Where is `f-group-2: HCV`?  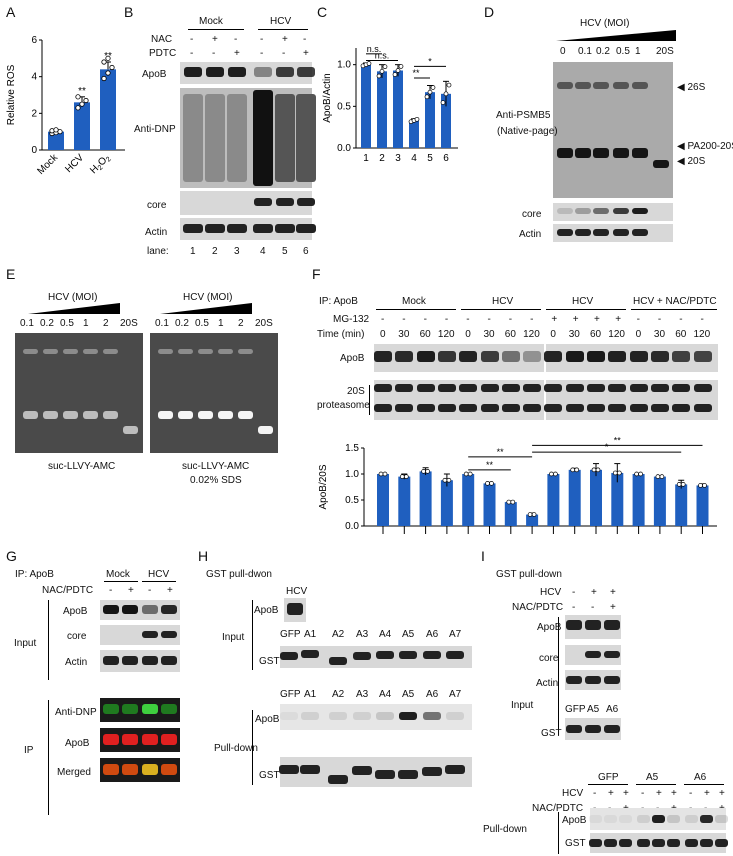 f-group-2: HCV is located at coordinates (503, 301).